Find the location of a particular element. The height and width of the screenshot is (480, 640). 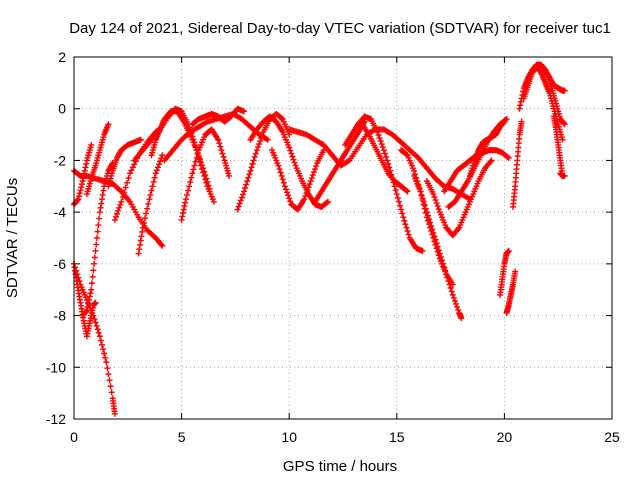

series-sat-y is located at coordinates (476, 171).